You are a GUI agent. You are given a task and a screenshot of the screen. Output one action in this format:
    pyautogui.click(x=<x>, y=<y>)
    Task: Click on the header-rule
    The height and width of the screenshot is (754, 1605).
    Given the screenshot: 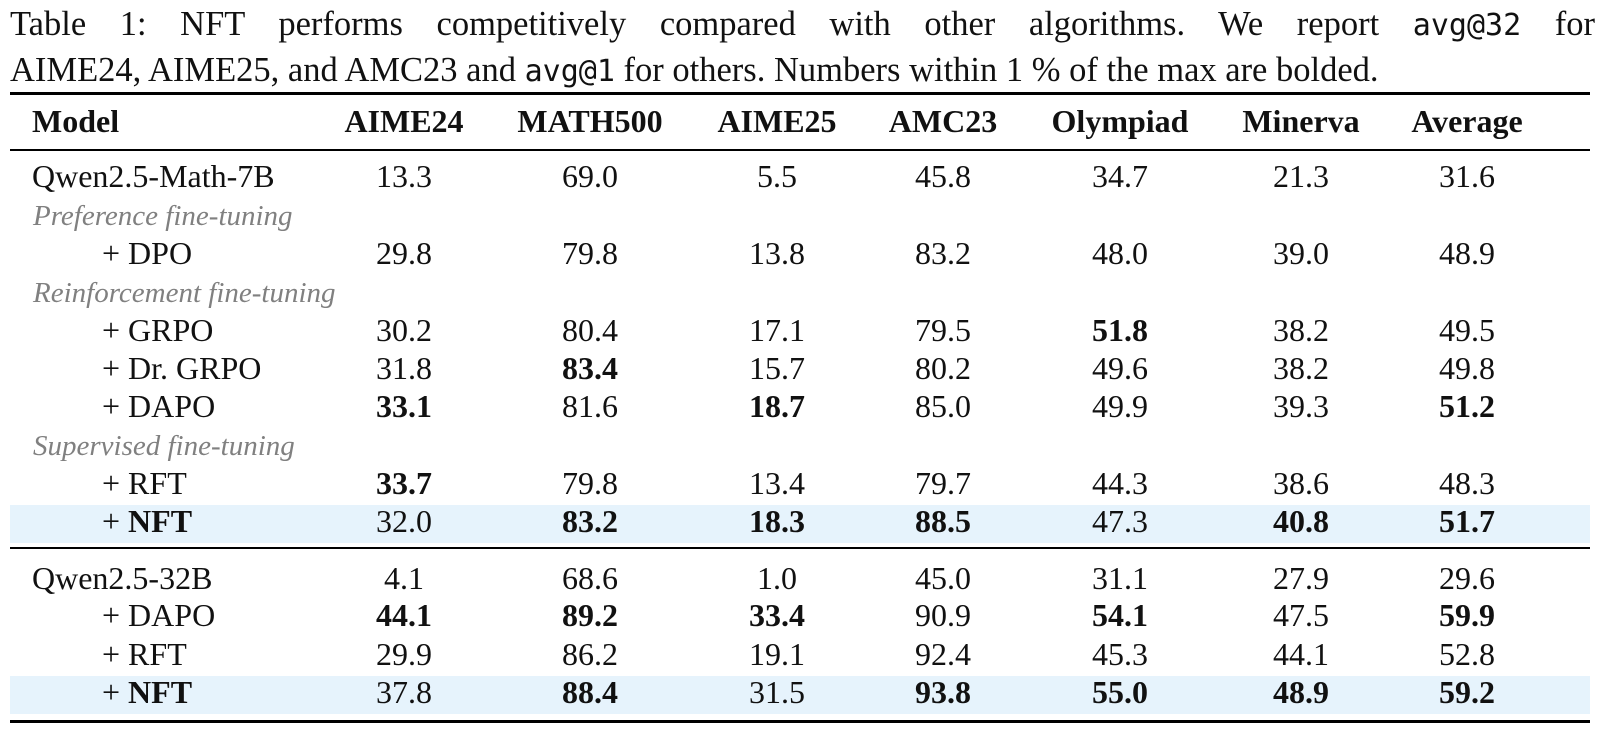 What is the action you would take?
    pyautogui.click(x=800, y=150)
    